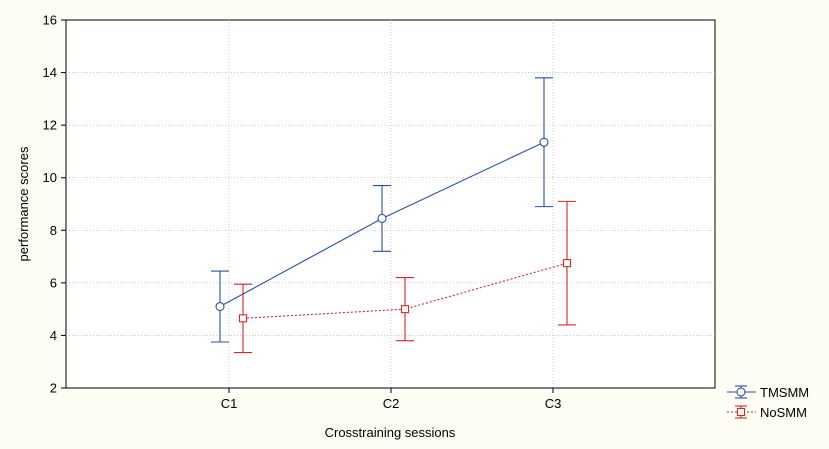 The width and height of the screenshot is (829, 449). Describe the element at coordinates (53, 230) in the screenshot. I see `y-tick-label: 8` at that location.